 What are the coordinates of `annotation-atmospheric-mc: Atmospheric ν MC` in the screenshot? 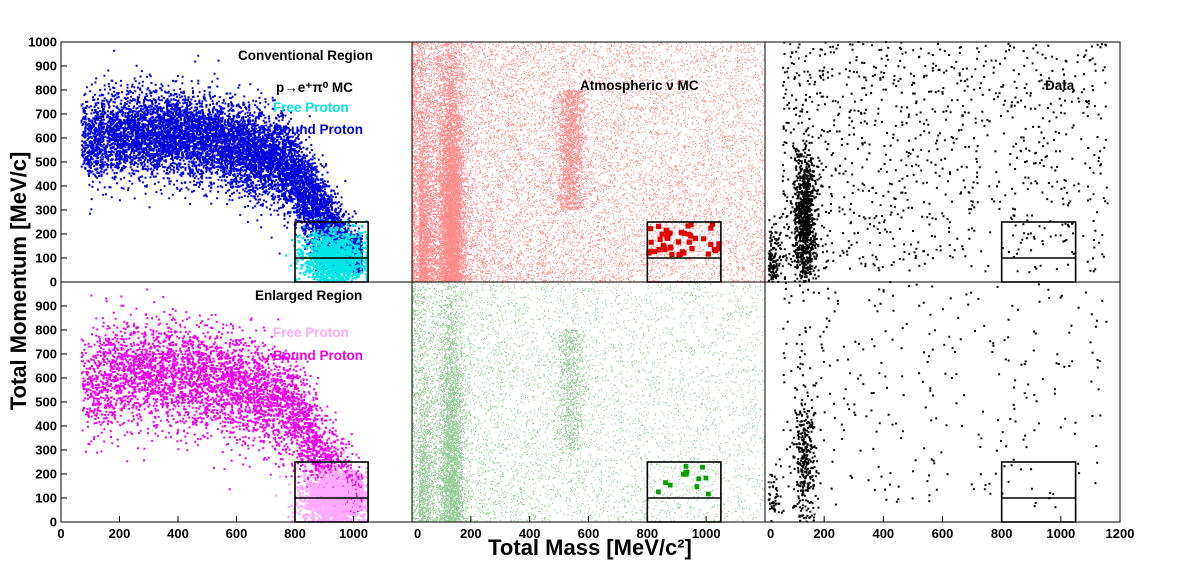 It's located at (639, 85).